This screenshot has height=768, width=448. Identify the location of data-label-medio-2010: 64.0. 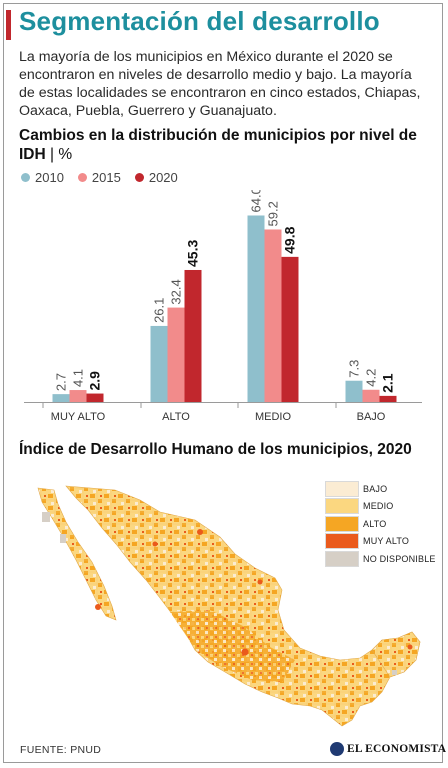
(256, 201).